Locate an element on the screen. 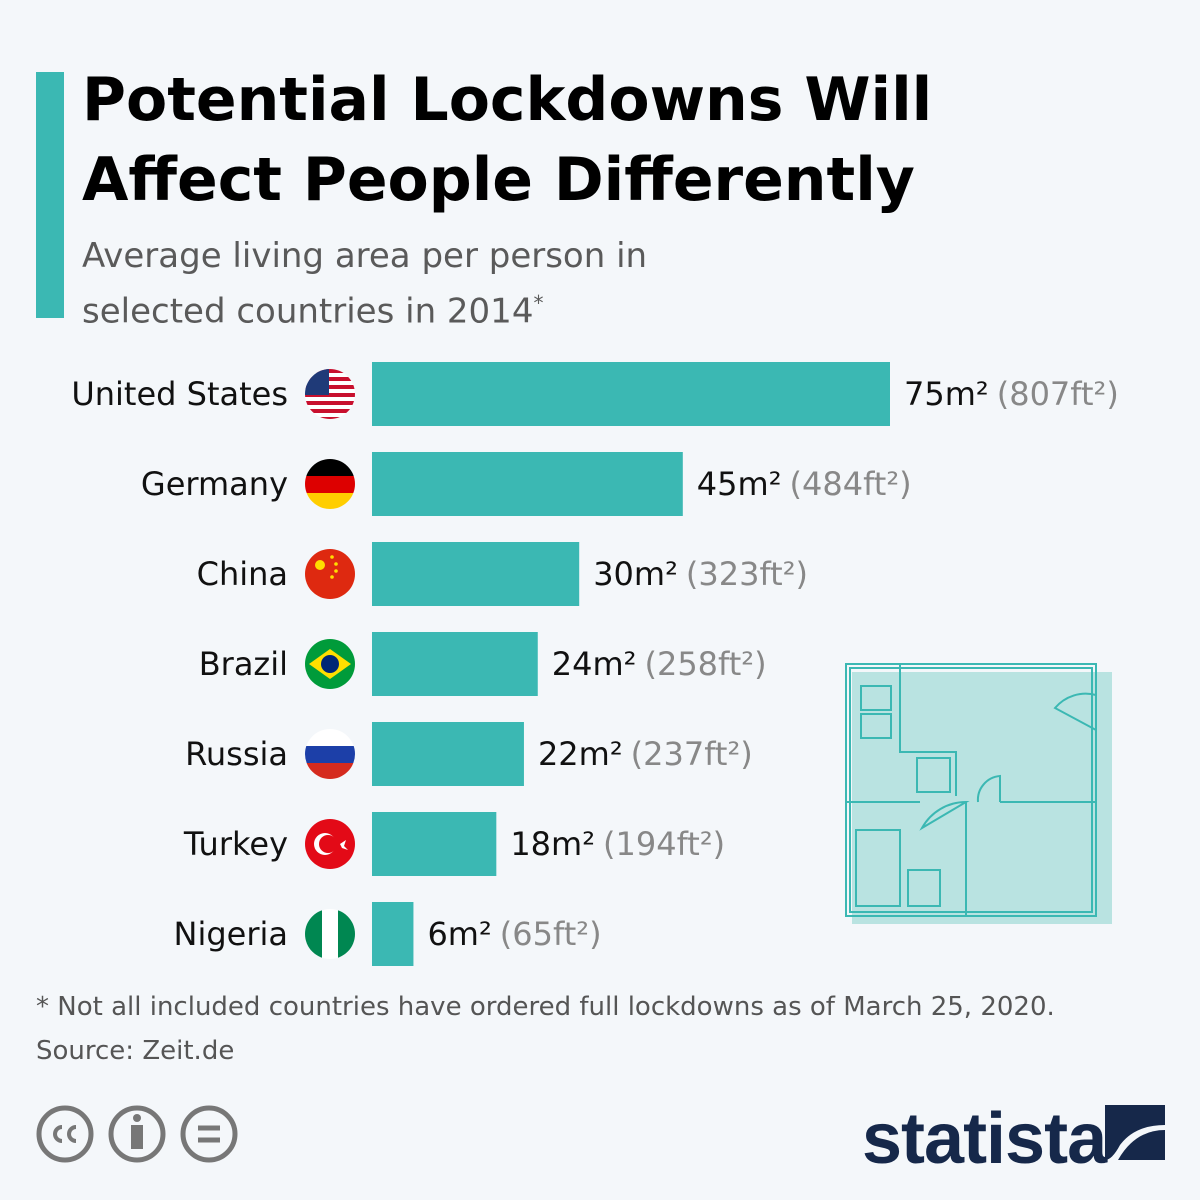 The height and width of the screenshot is (1200, 1200). value-label: 6m² (65ft²) is located at coordinates (514, 934).